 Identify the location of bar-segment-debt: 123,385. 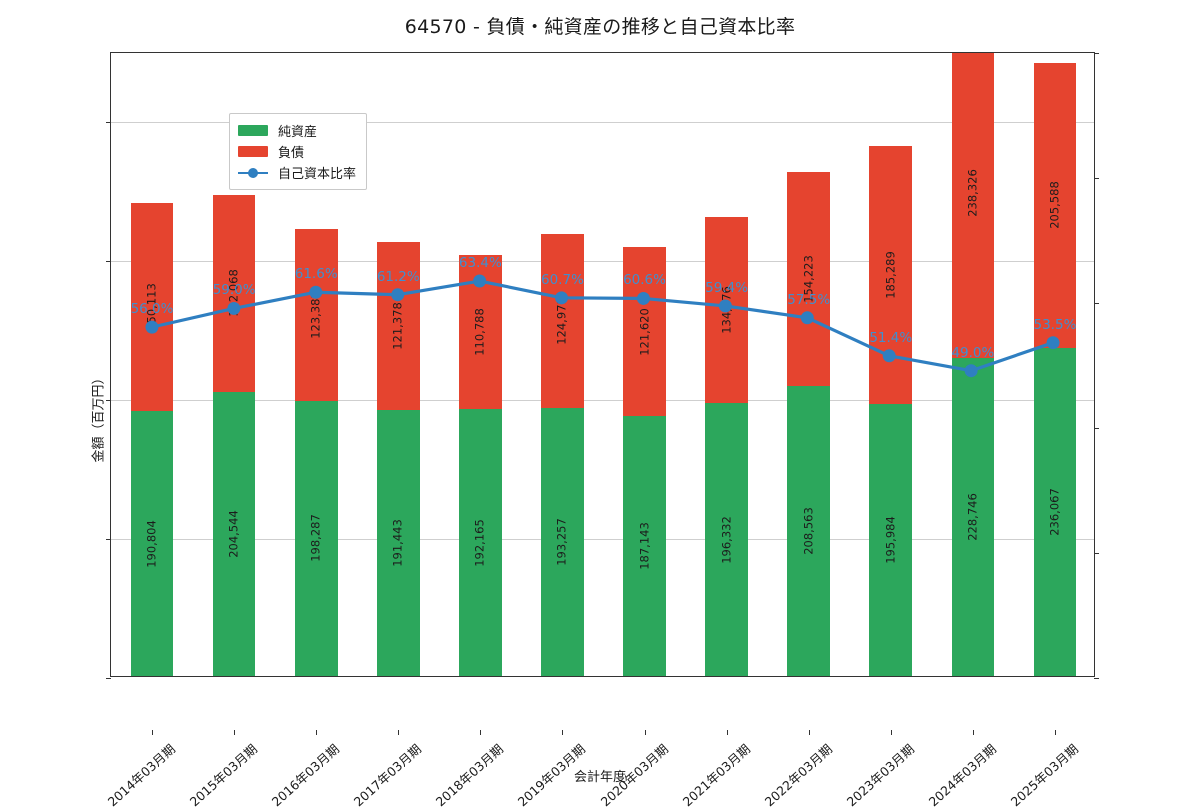
(316, 315).